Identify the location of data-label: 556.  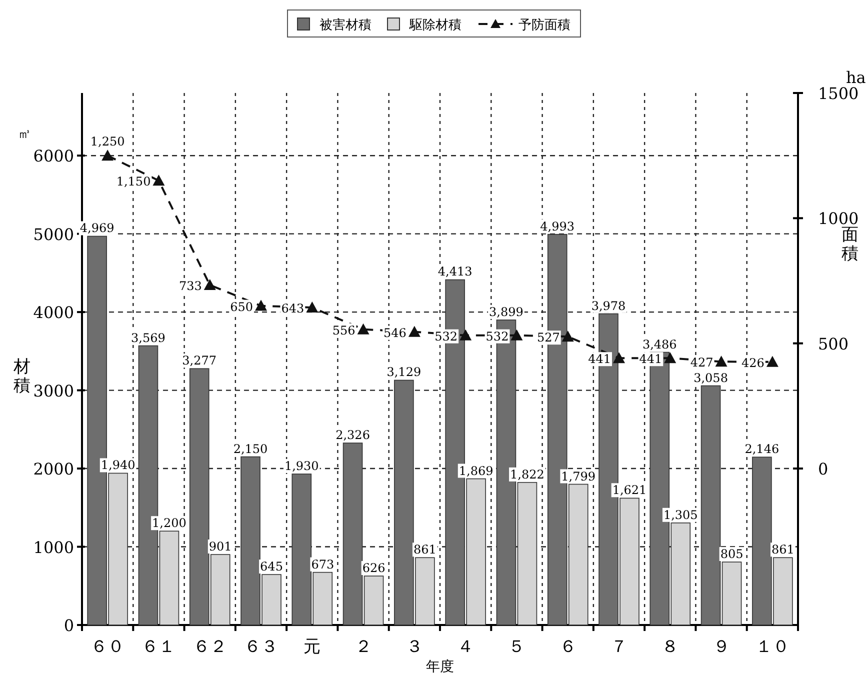
(344, 330).